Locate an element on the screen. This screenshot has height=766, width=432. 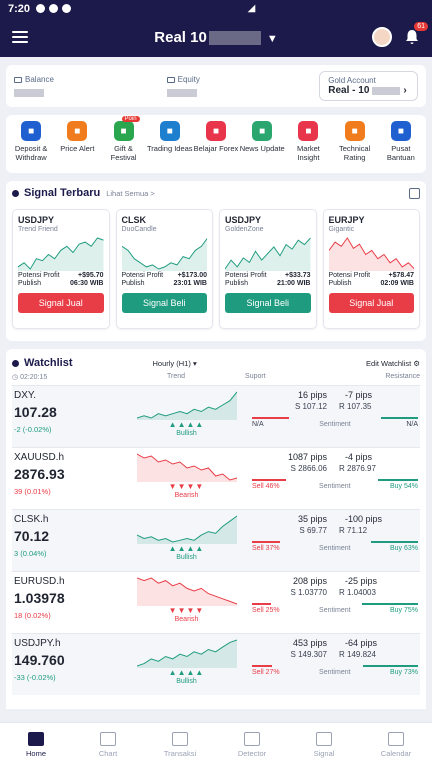
nav-label: Chart is located at coordinates (108, 753).